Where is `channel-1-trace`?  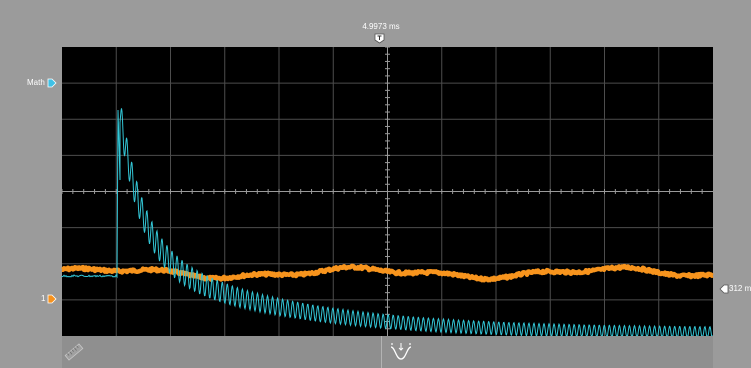
channel-1-trace is located at coordinates (387, 273).